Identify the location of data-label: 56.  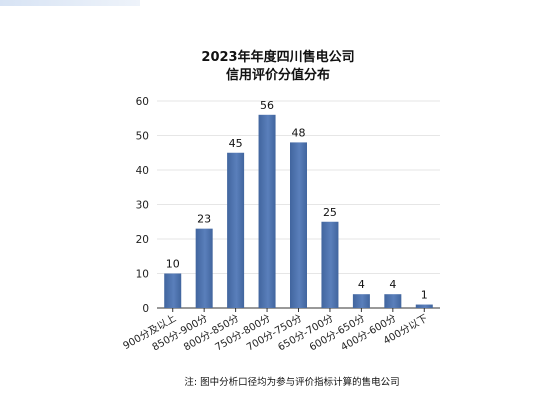
(267, 105).